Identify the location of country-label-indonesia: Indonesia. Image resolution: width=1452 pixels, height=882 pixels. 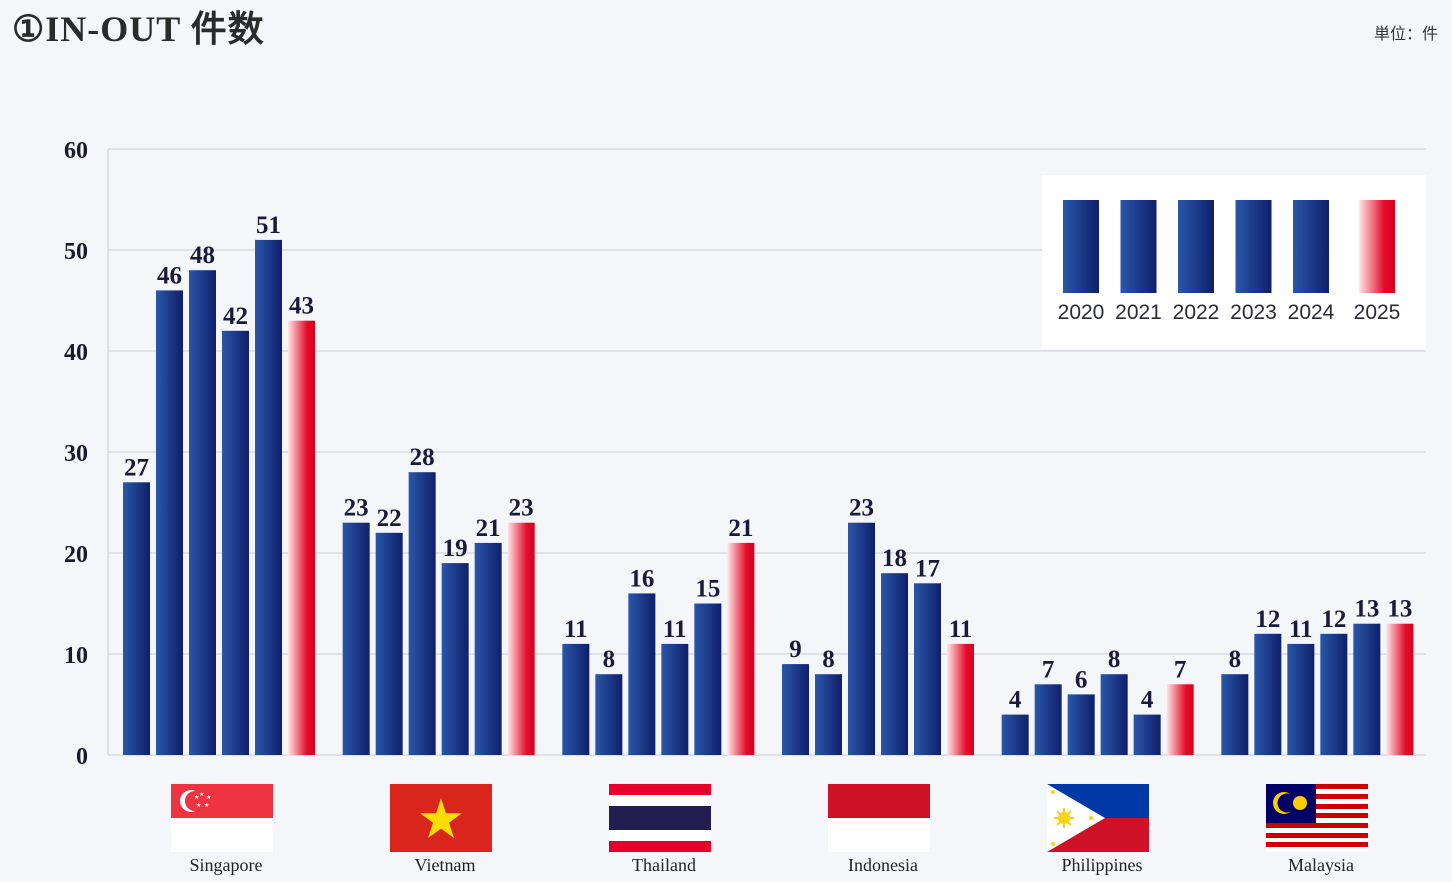
(883, 865).